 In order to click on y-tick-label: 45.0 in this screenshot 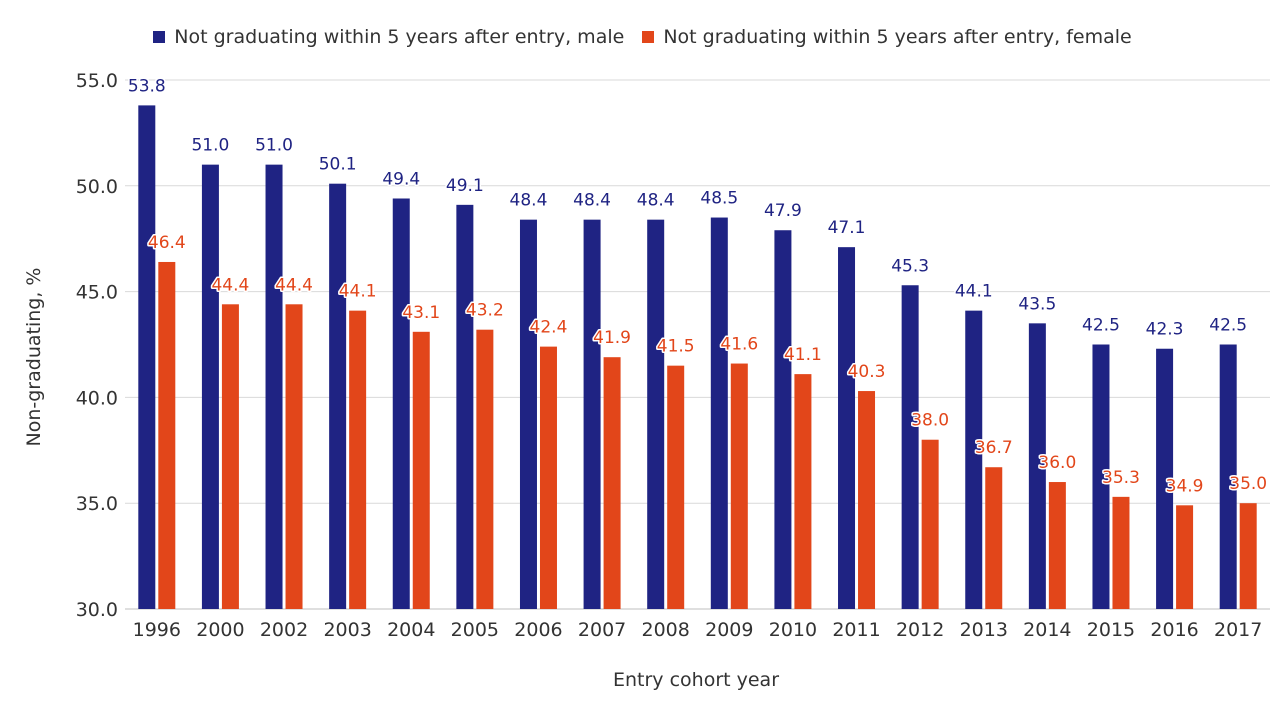, I will do `click(97, 293)`.